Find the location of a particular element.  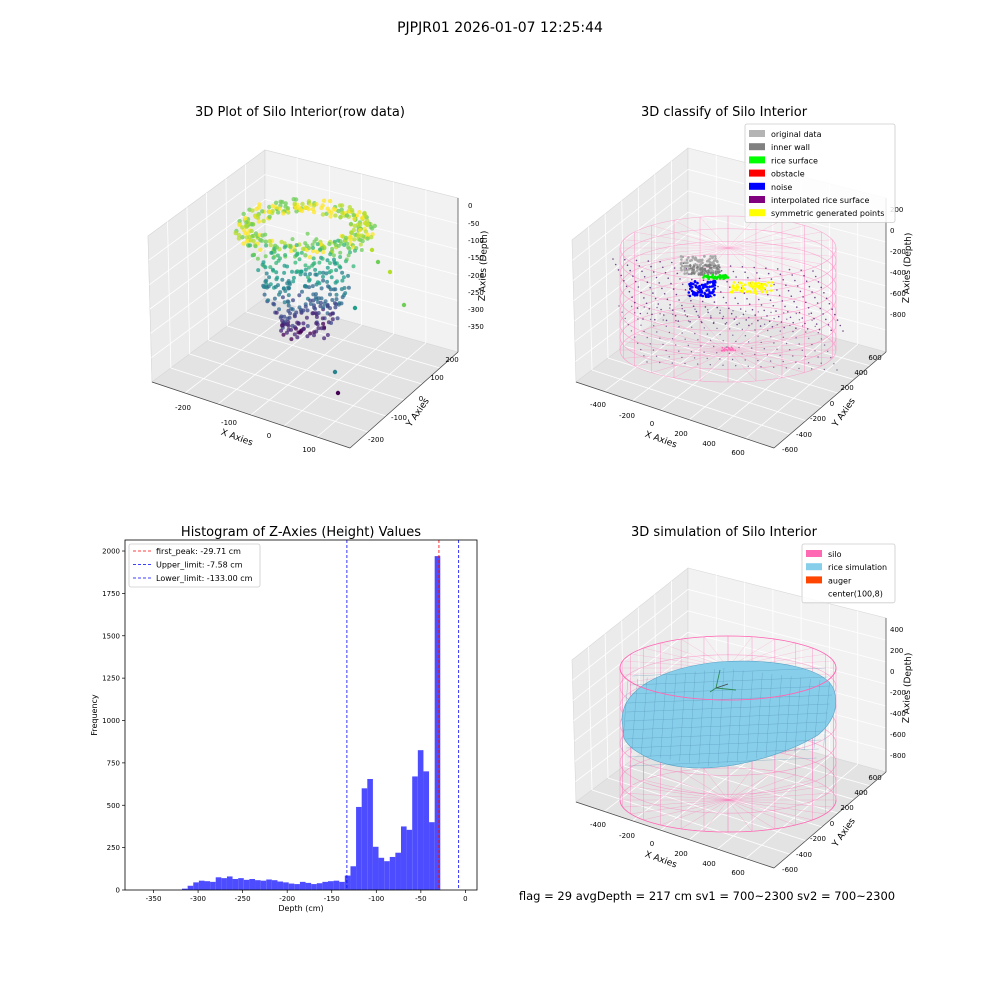

legend: silo rice simulation auger center(100,8) is located at coordinates (848, 573).